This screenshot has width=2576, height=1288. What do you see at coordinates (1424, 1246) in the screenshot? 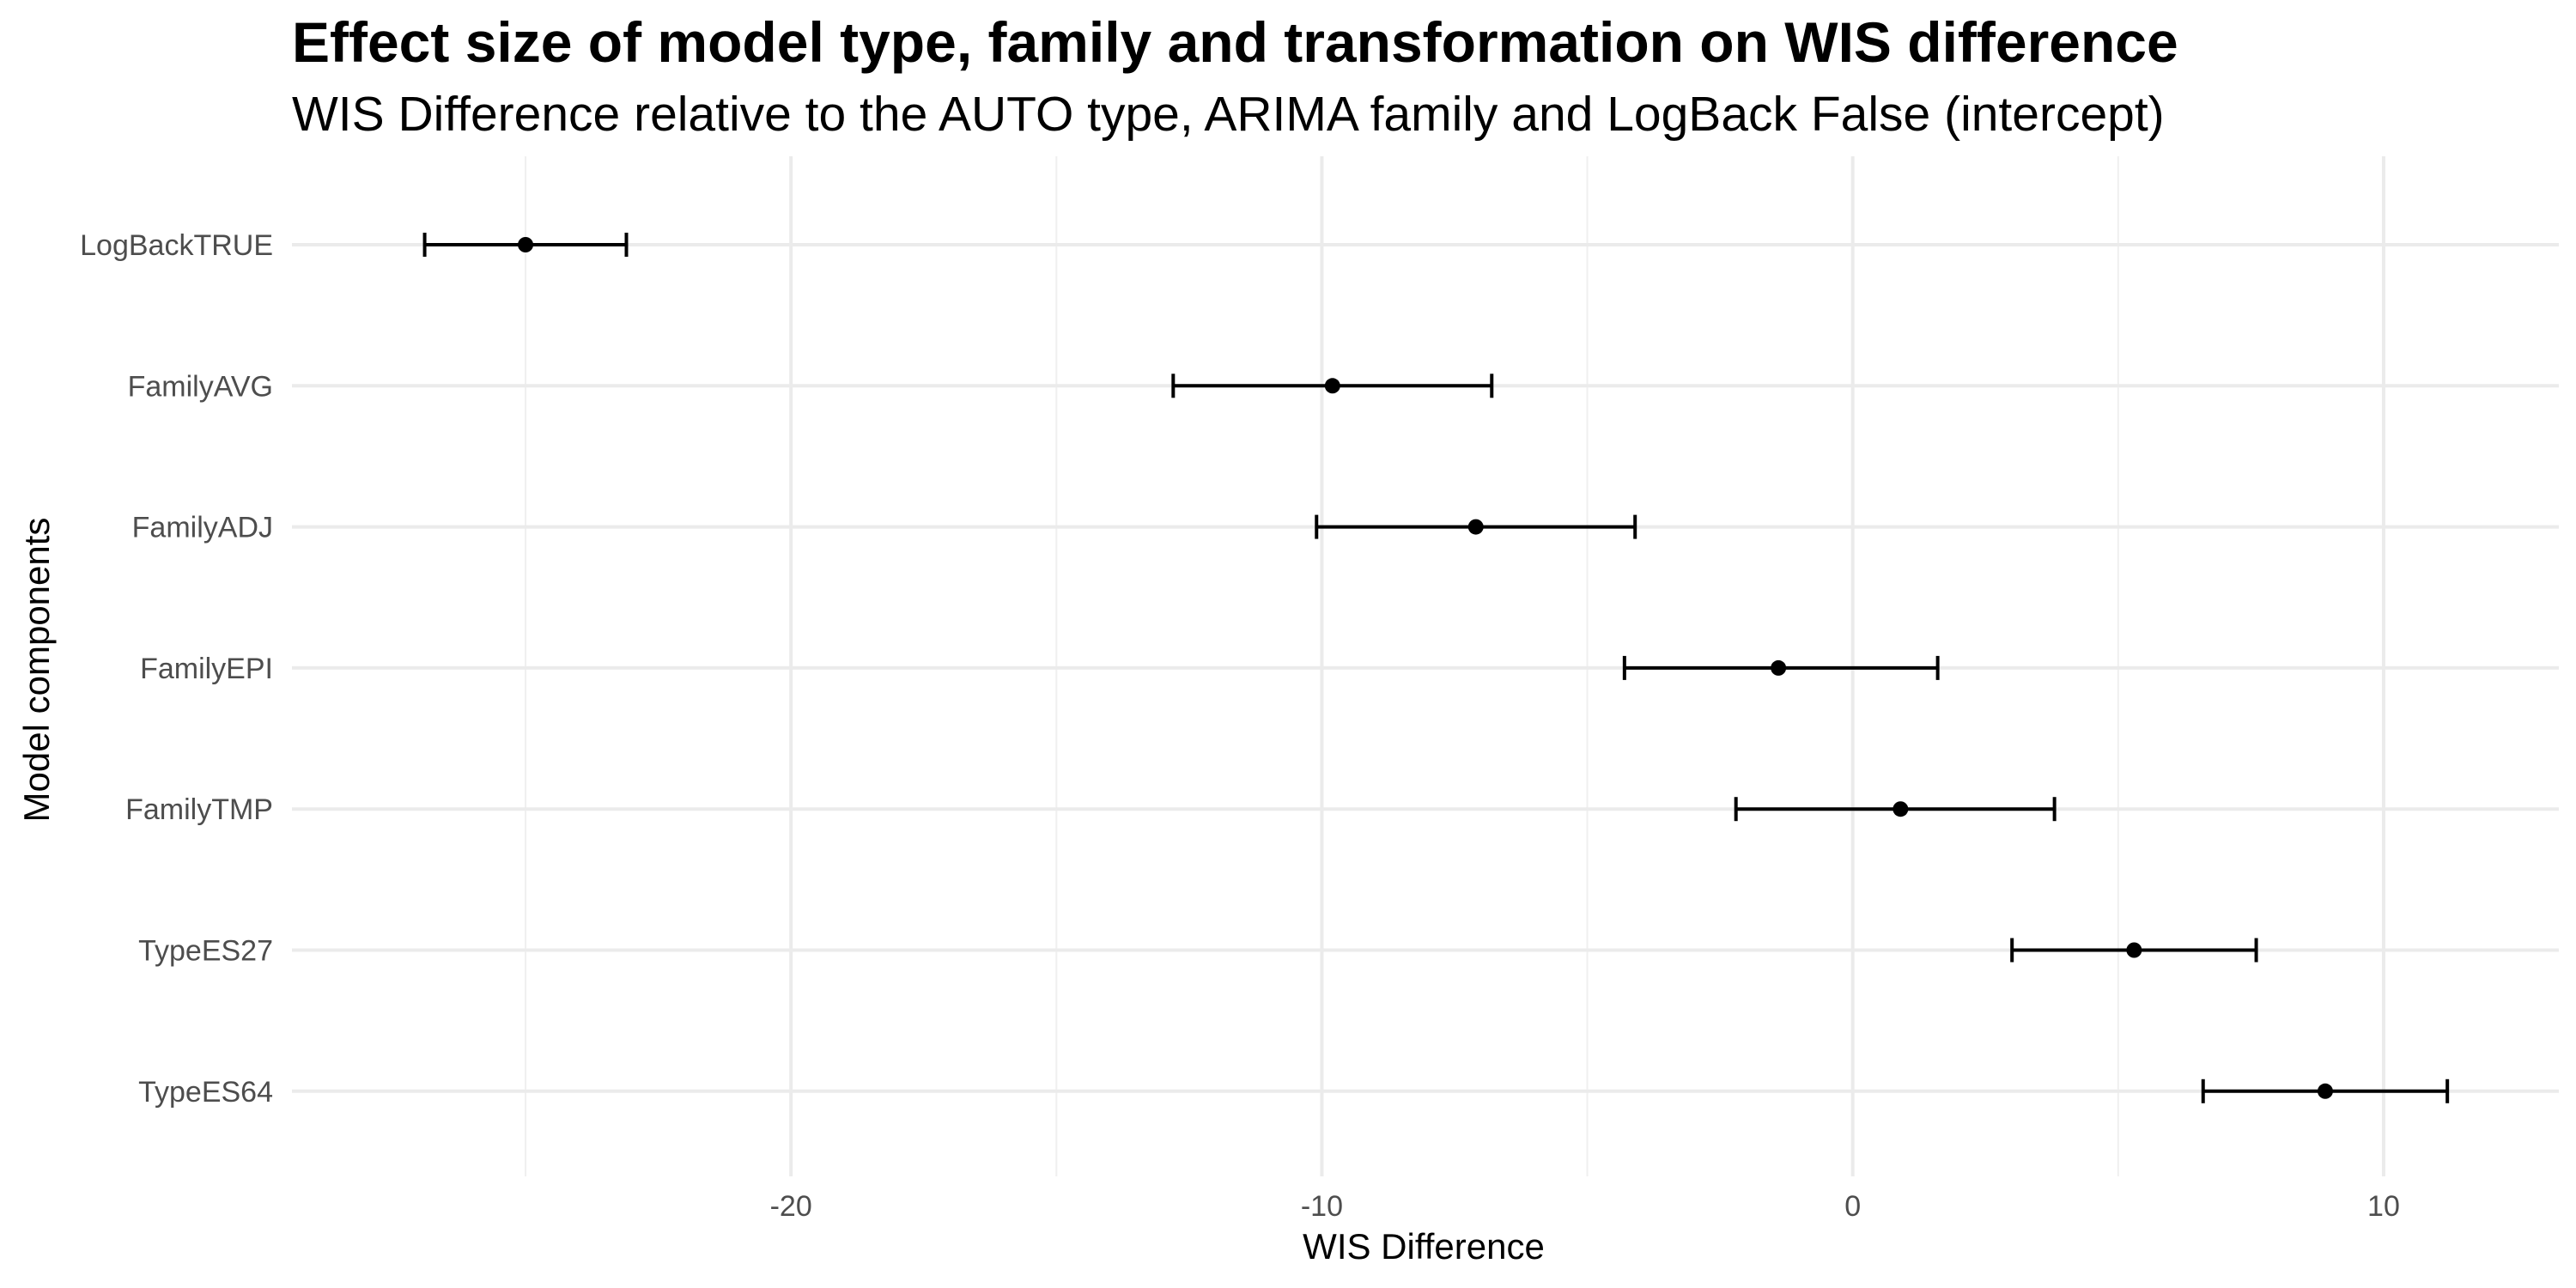
I see `x-axis-title: WIS Difference` at bounding box center [1424, 1246].